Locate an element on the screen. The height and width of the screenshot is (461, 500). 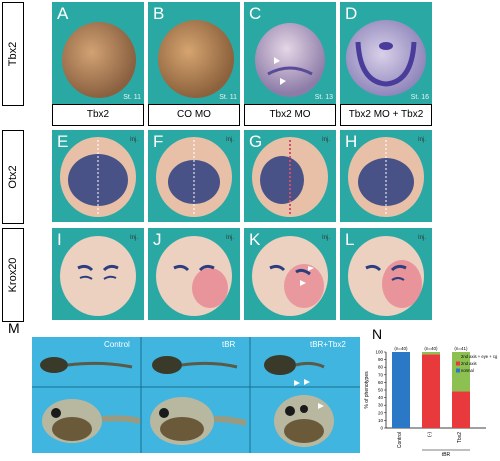
embryo-g-image is located at coordinates (290, 177).